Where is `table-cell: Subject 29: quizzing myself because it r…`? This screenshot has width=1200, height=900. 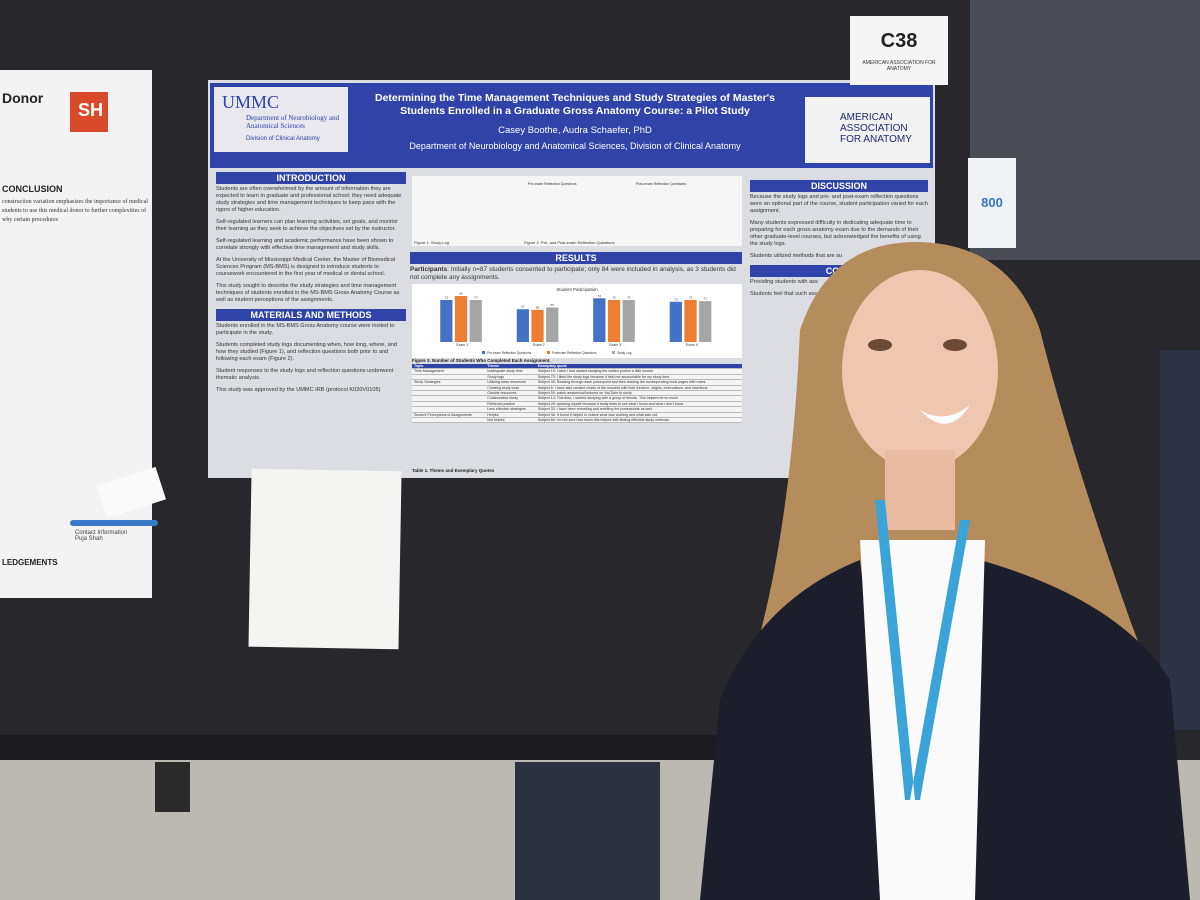 table-cell: Subject 29: quizzing myself because it r… is located at coordinates (638, 404).